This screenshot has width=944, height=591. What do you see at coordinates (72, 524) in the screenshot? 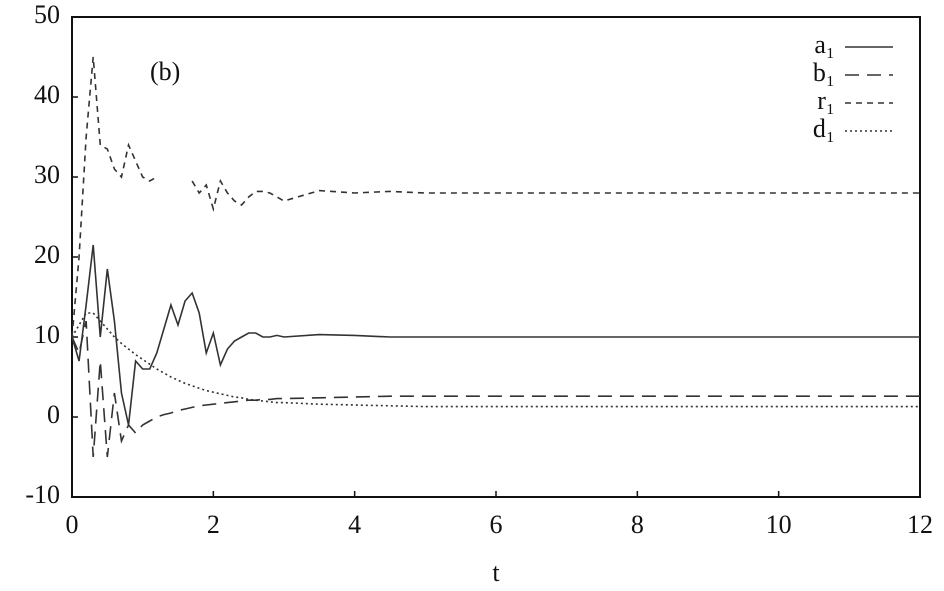
I see `x-tick-label: 0` at bounding box center [72, 524].